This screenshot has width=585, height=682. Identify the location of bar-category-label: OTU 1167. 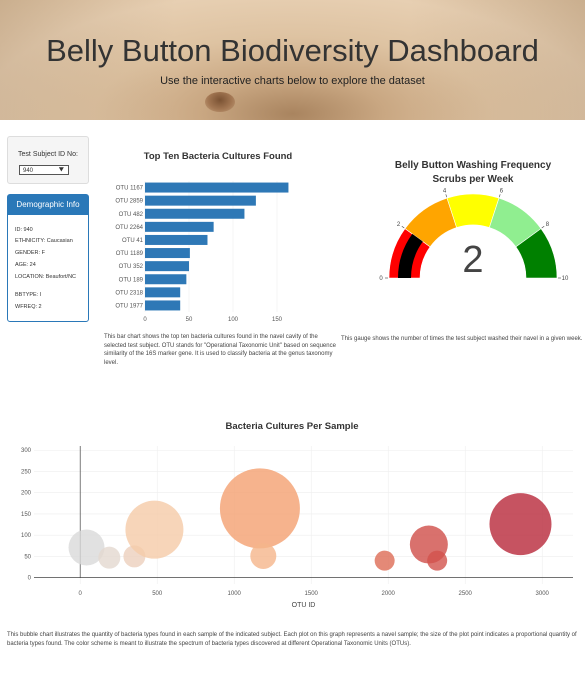
(130, 189).